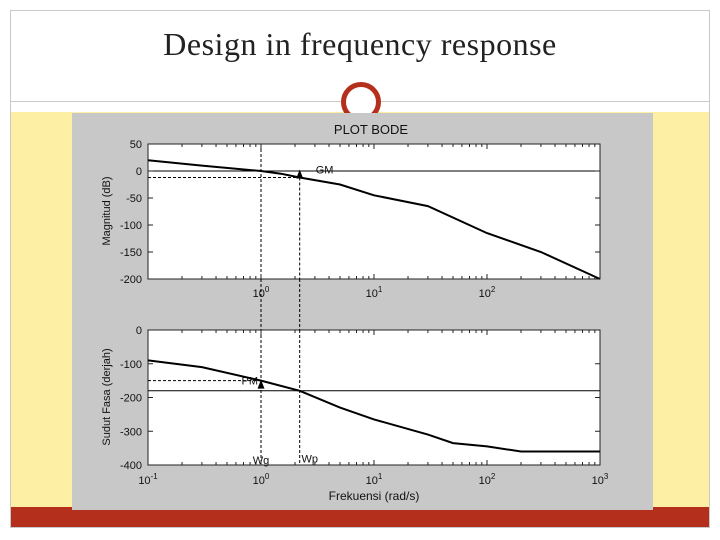 The image size is (720, 540). I want to click on magnitude-ytick-label: -150, so click(131, 253).